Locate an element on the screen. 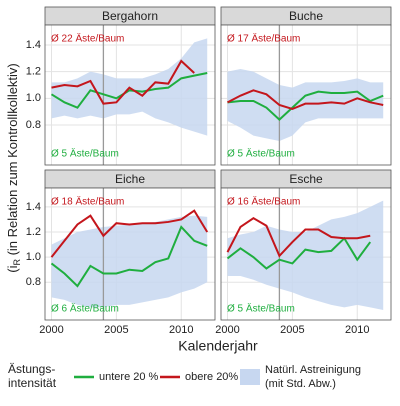  legend-swatch is located at coordinates (250, 377).